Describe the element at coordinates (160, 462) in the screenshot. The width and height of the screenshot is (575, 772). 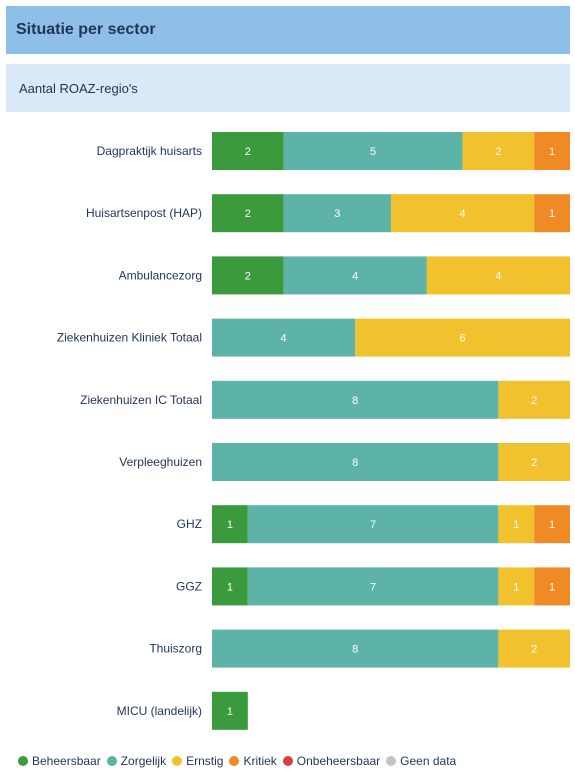
I see `category-label: Verpleeghuizen` at that location.